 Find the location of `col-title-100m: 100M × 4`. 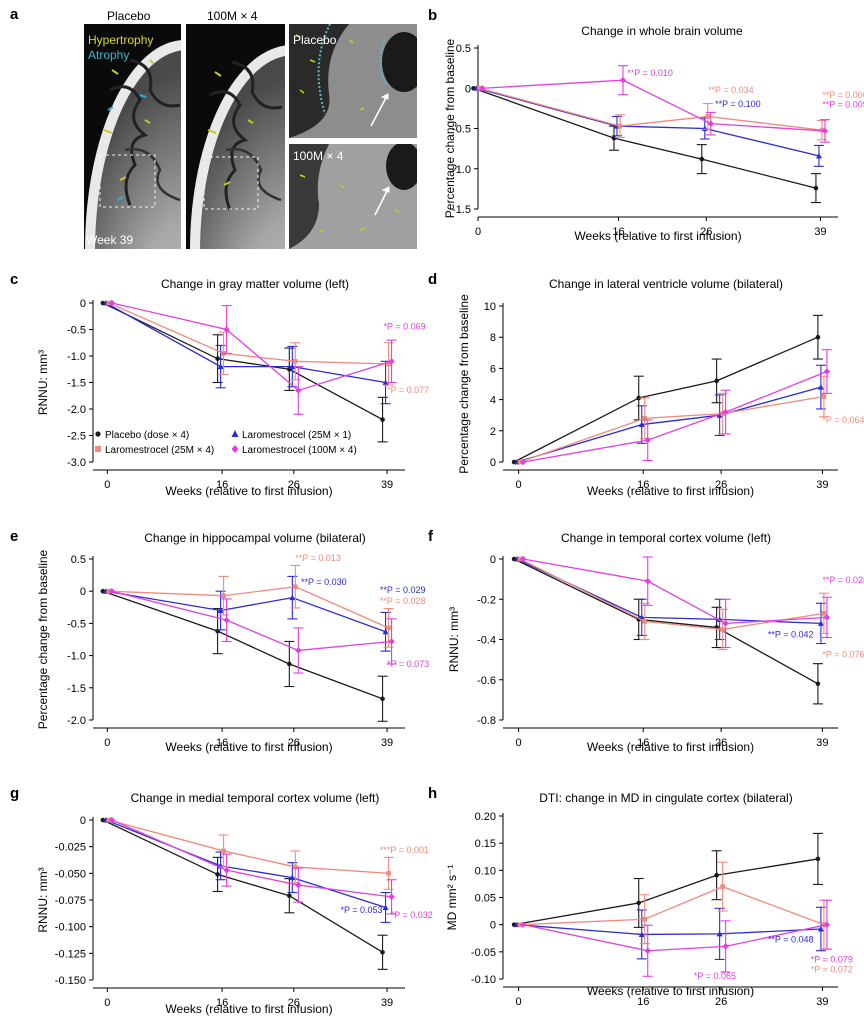

col-title-100m: 100M × 4 is located at coordinates (232, 16).